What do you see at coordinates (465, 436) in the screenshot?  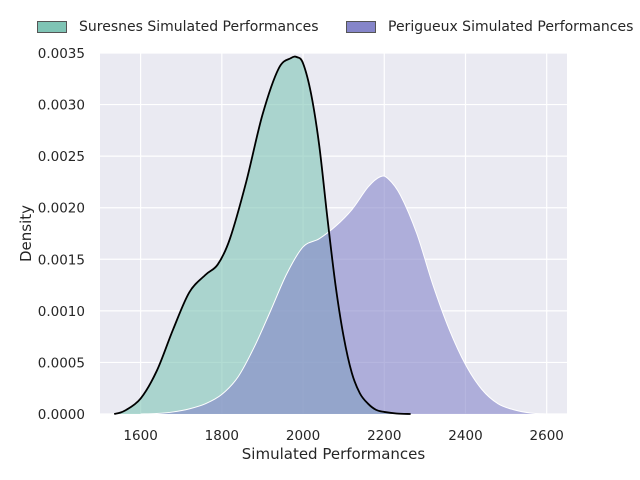 I see `x-tick-label: 2400` at bounding box center [465, 436].